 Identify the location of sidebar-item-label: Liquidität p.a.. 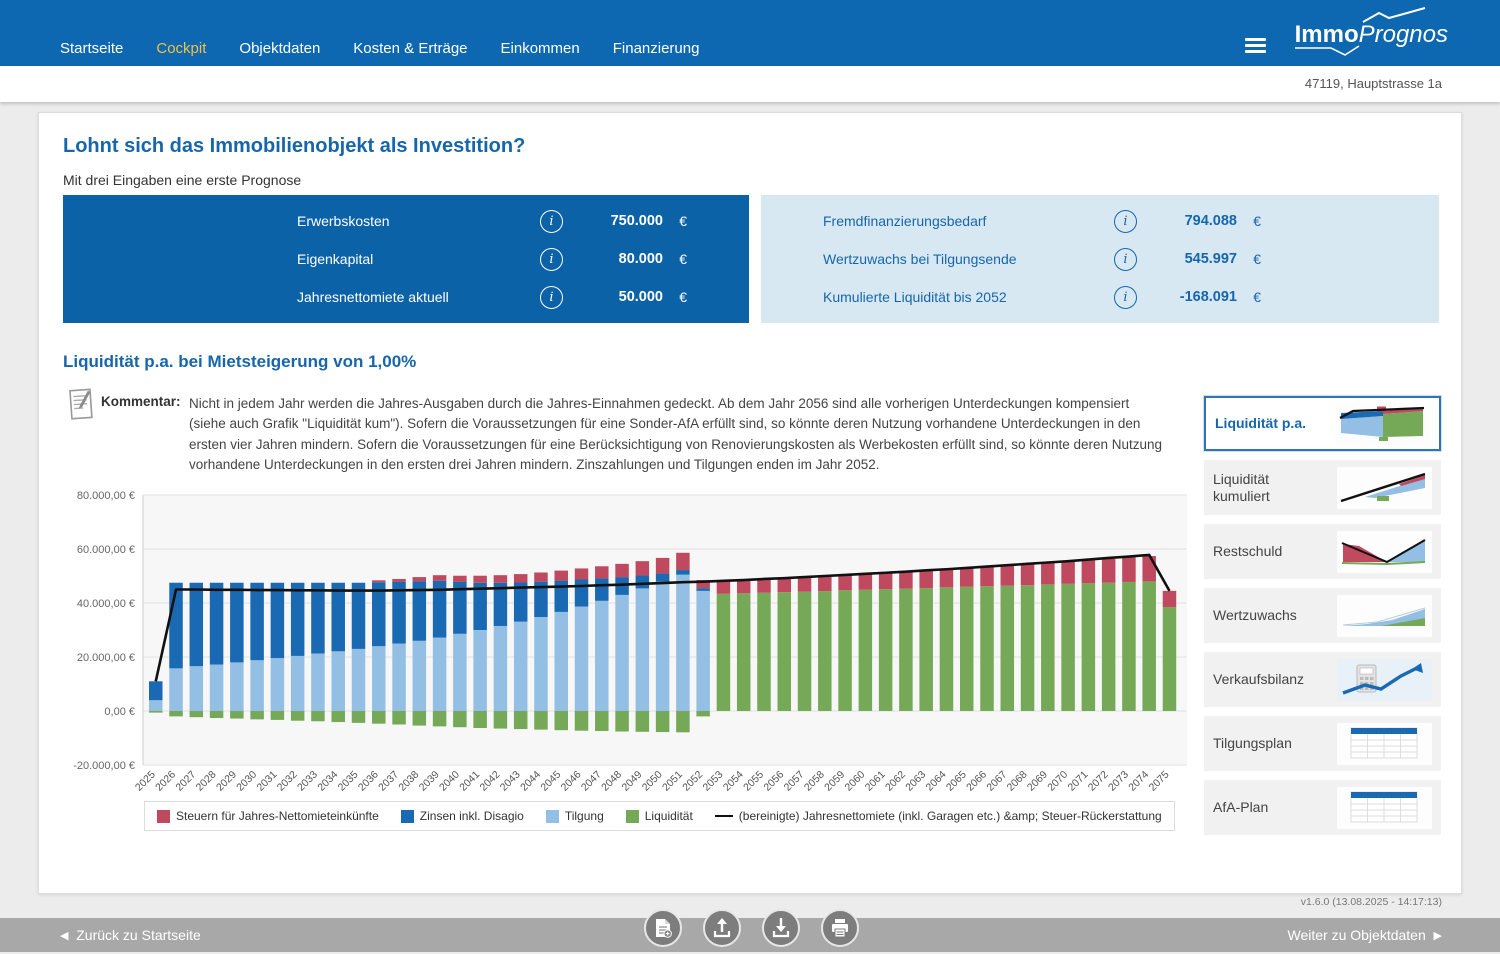
(1260, 423).